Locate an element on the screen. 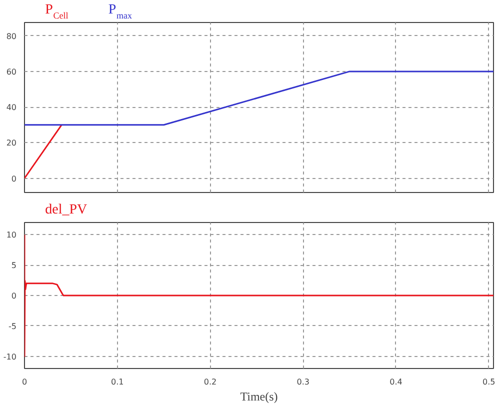 This screenshot has height=406, width=500. x-tick-label: 0 is located at coordinates (25, 382).